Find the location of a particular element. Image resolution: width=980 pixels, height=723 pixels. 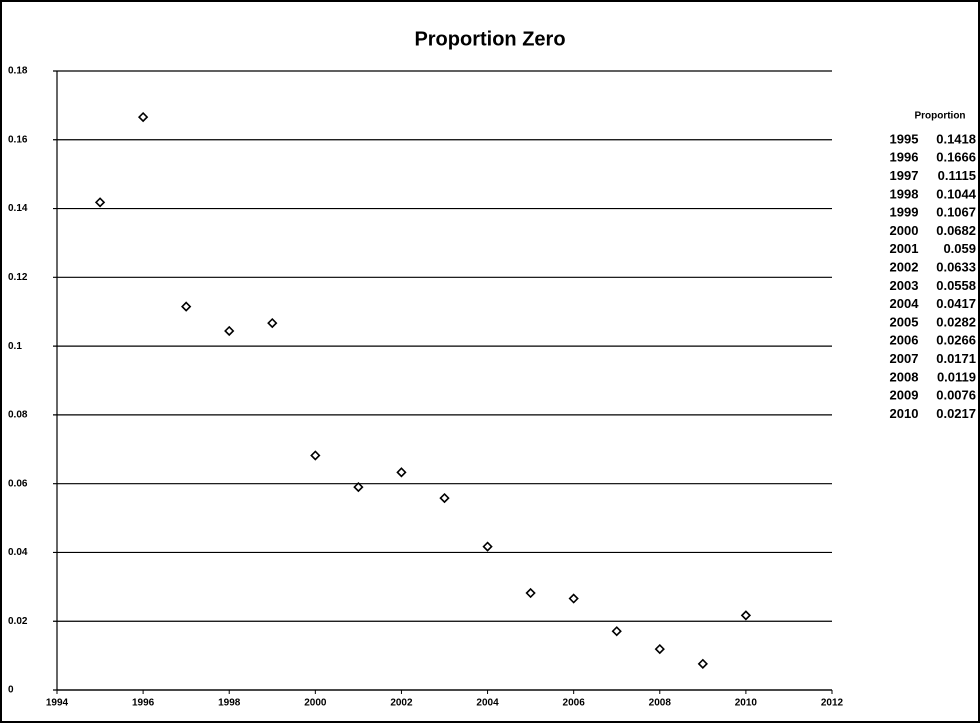

table-year: 2002 is located at coordinates (904, 267).